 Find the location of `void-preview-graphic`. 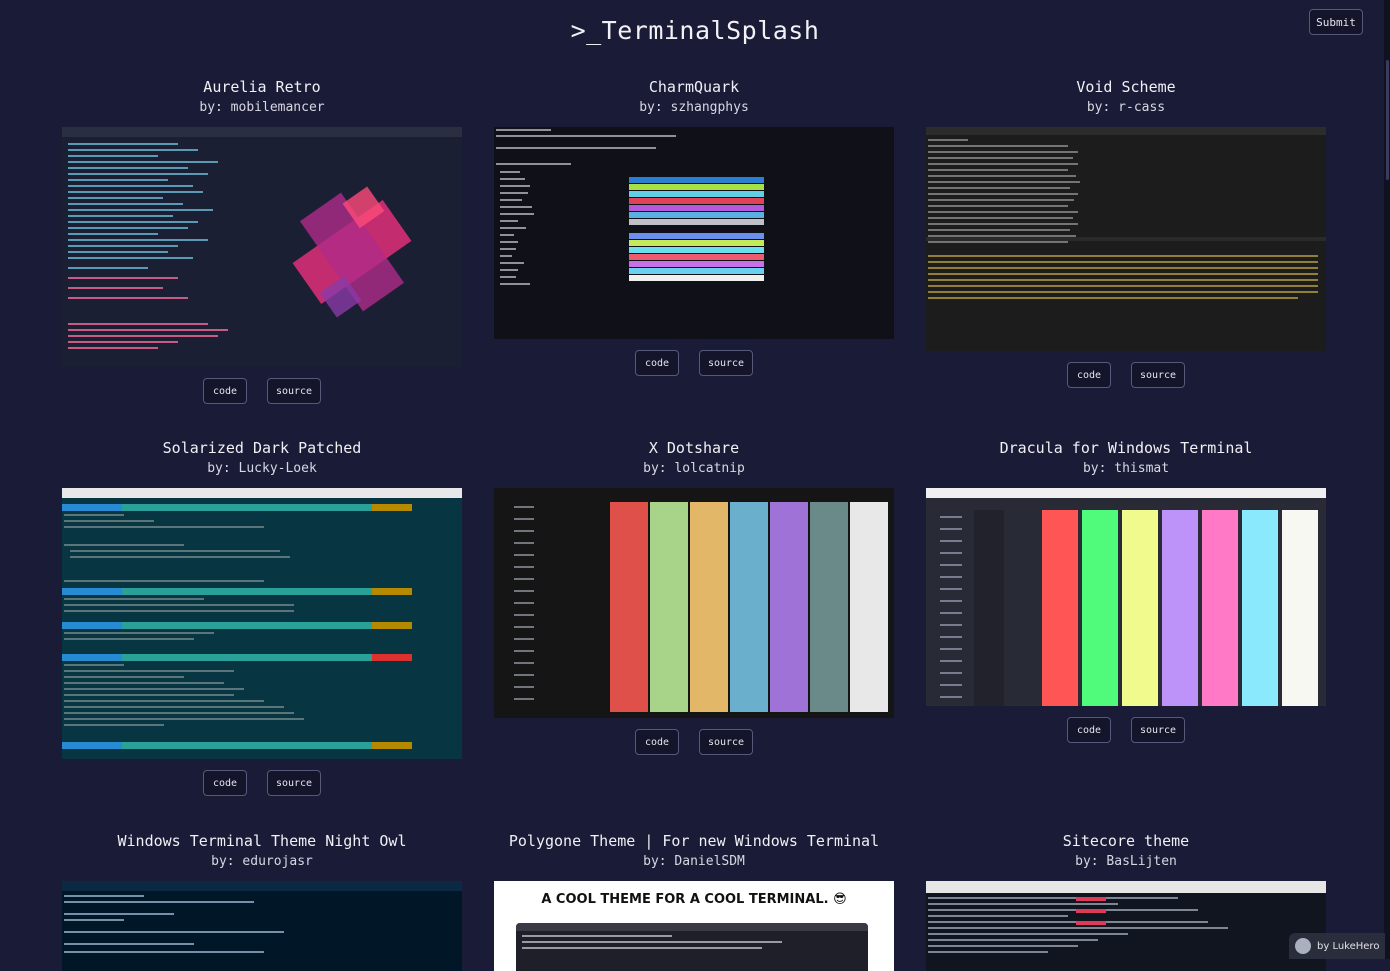

void-preview-graphic is located at coordinates (1126, 213).